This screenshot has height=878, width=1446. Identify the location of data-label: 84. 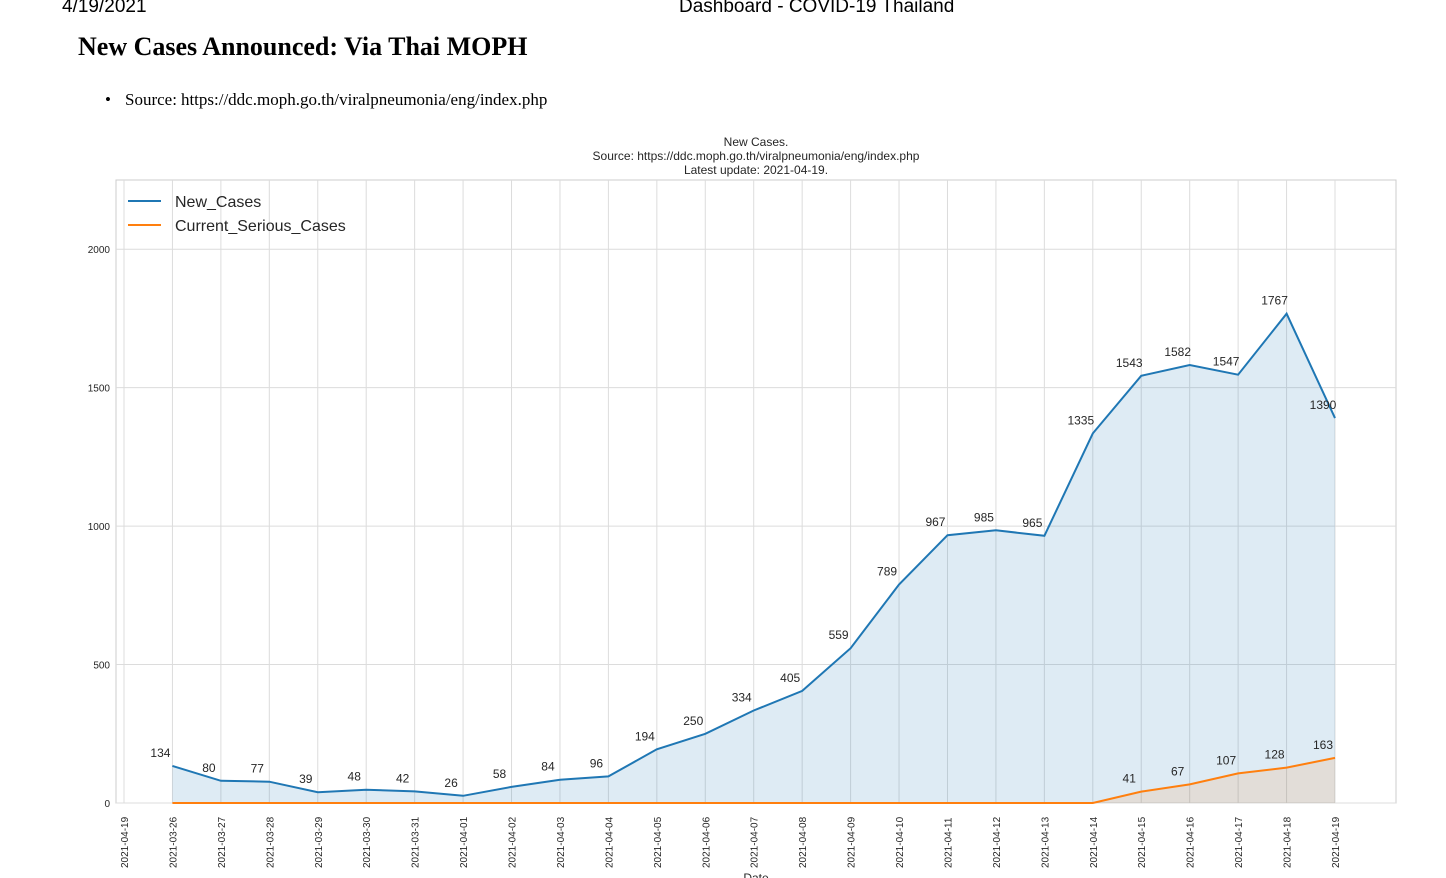
(548, 767).